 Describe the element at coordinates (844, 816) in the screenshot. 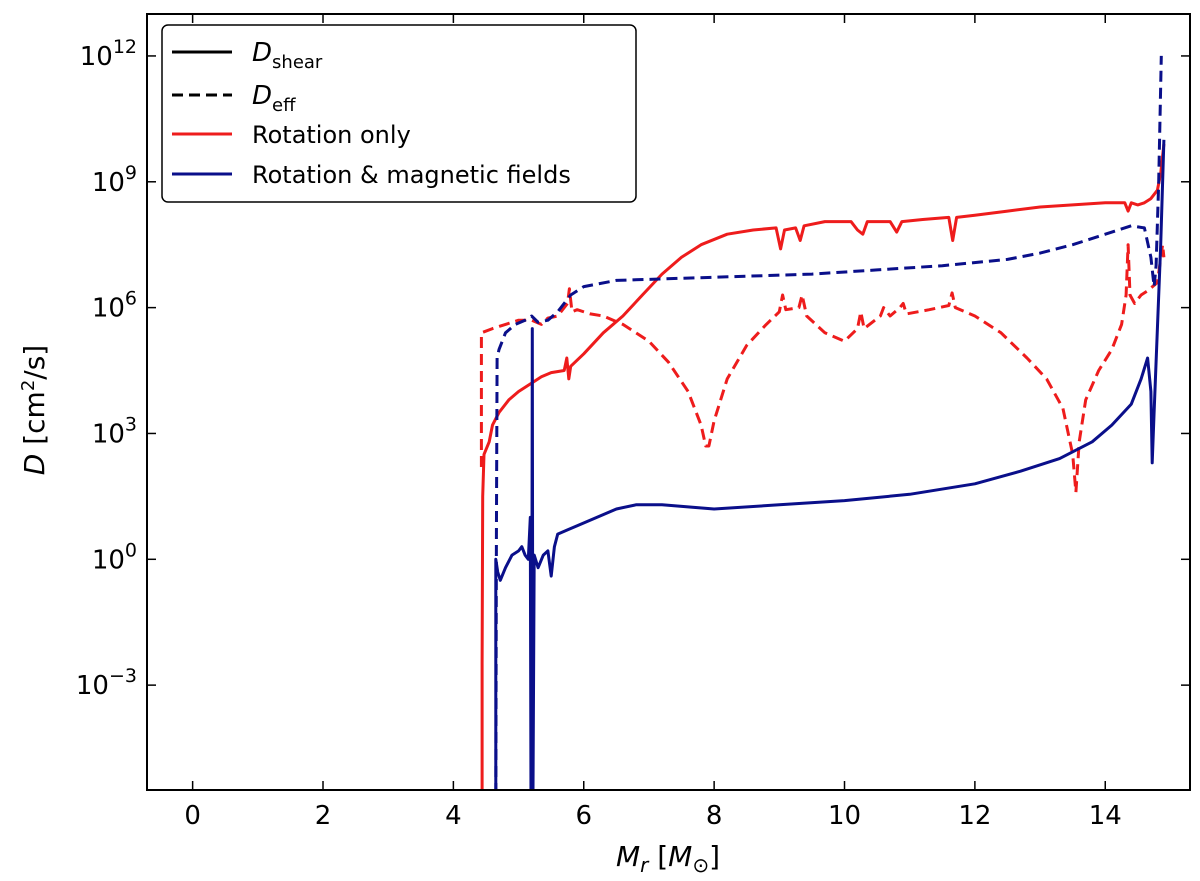

I see `x-tick-label: 10` at that location.